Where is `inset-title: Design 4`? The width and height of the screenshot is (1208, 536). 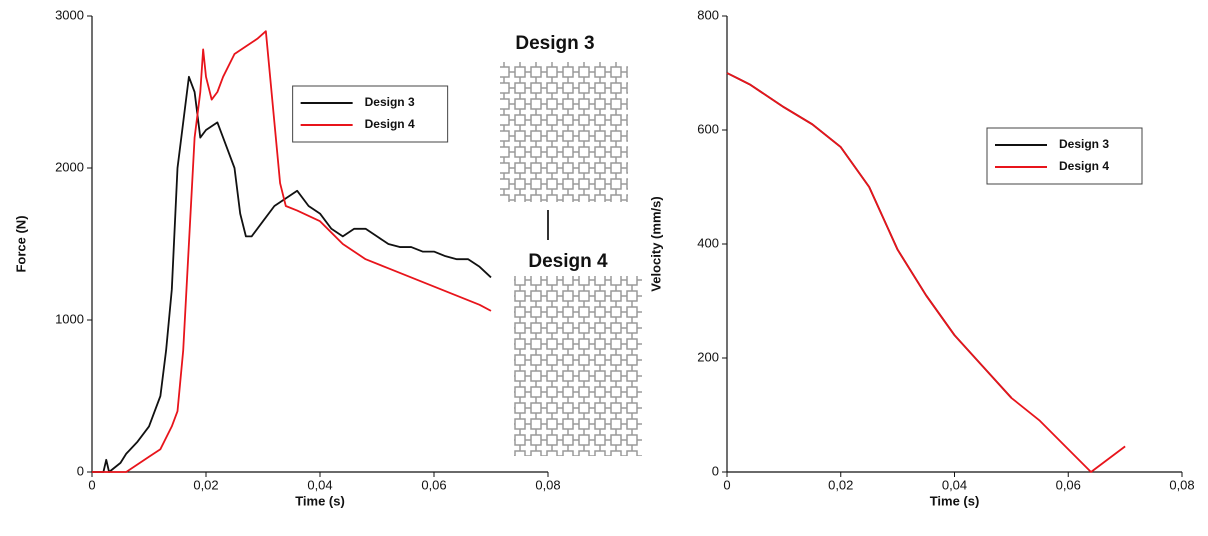 inset-title: Design 4 is located at coordinates (568, 261).